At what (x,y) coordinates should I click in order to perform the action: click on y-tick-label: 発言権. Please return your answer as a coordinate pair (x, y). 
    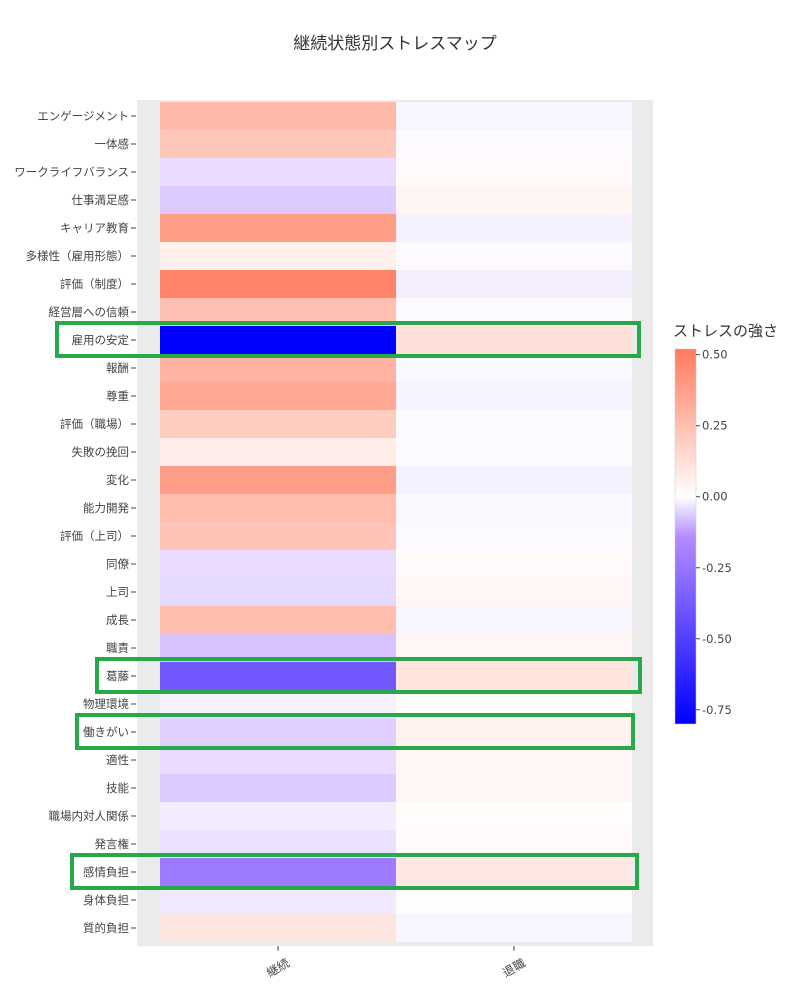
    Looking at the image, I should click on (112, 844).